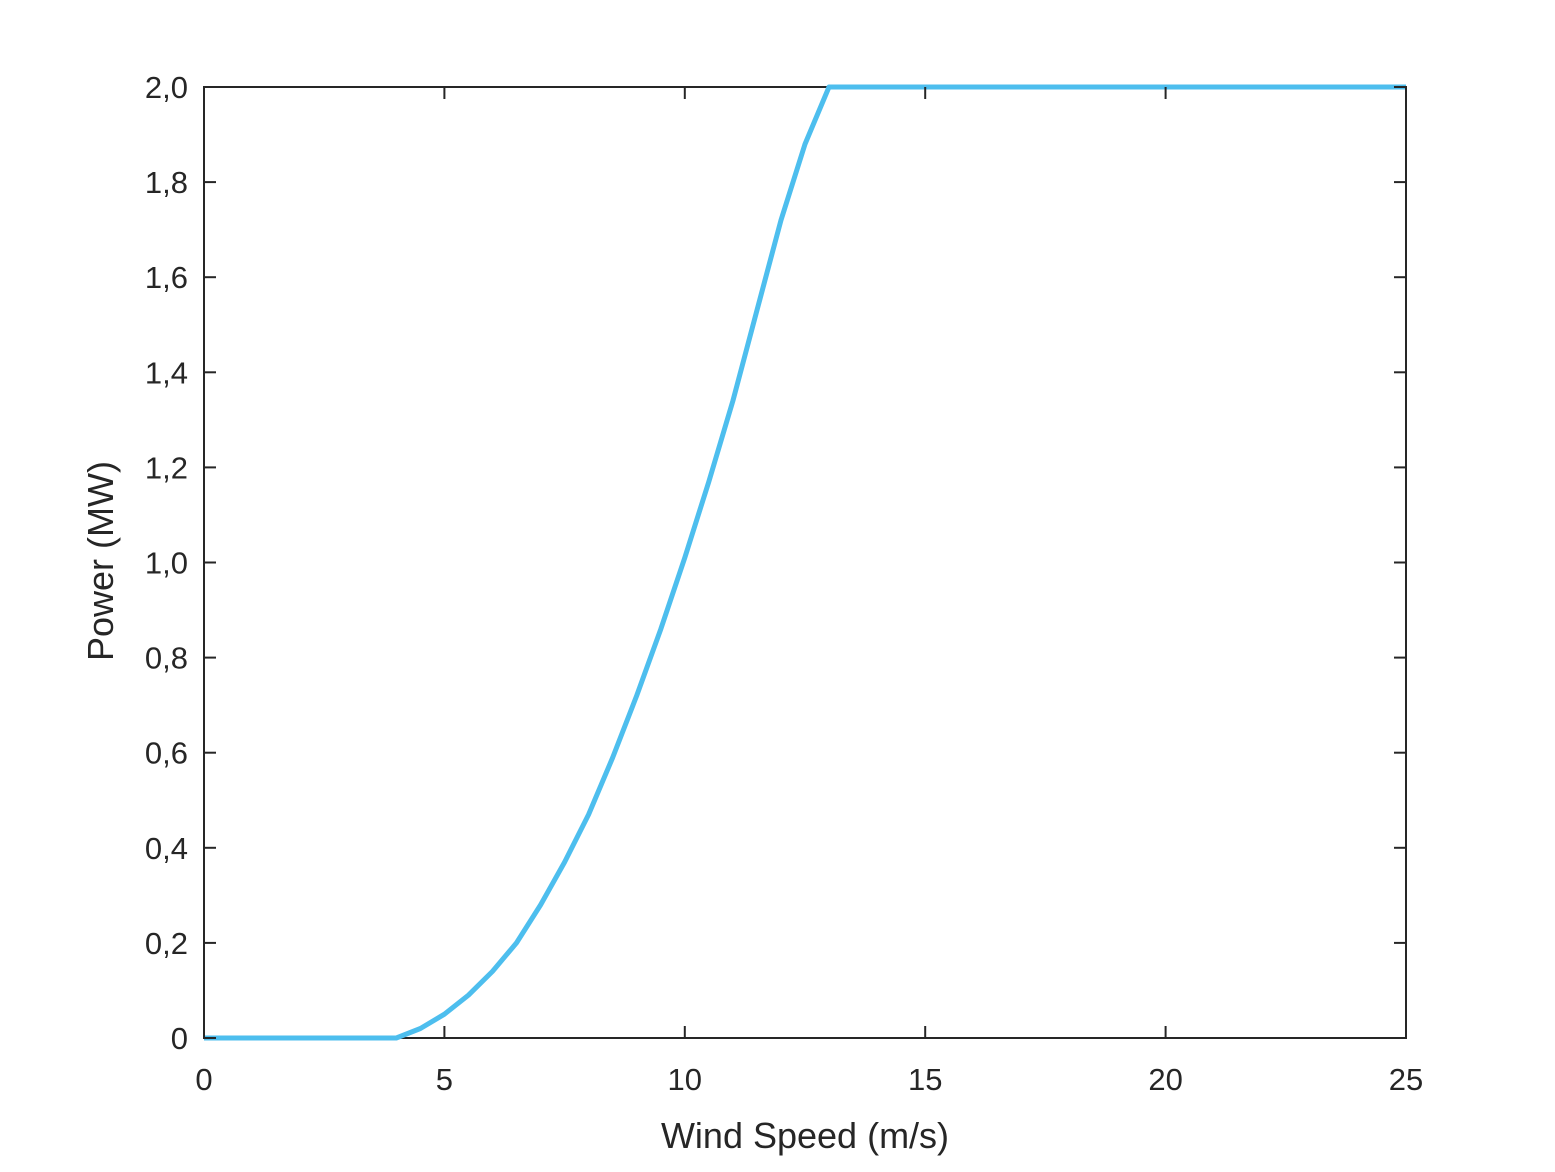 Image resolution: width=1555 pixels, height=1172 pixels. What do you see at coordinates (925, 1079) in the screenshot?
I see `x-tick-label: 15` at bounding box center [925, 1079].